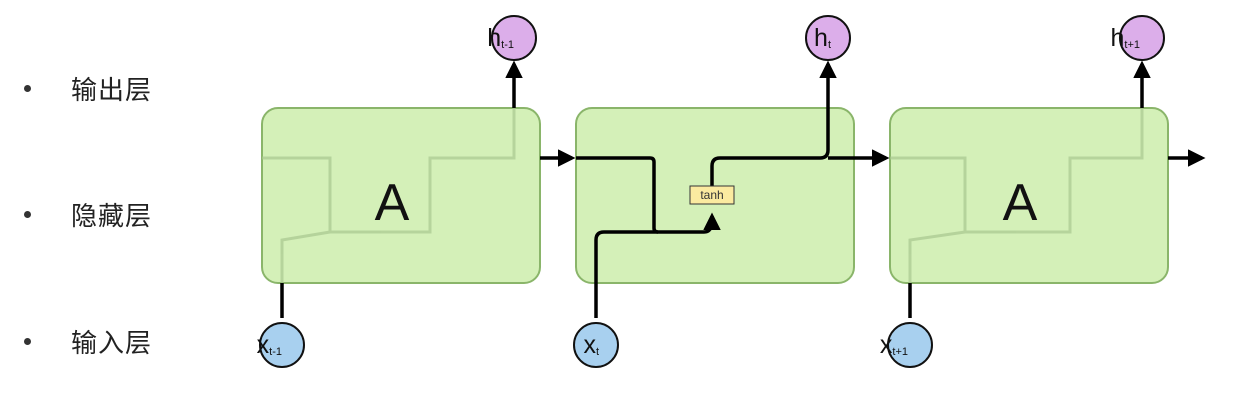 The width and height of the screenshot is (1244, 410). What do you see at coordinates (1117, 38) in the screenshot?
I see `h-next-main: h` at bounding box center [1117, 38].